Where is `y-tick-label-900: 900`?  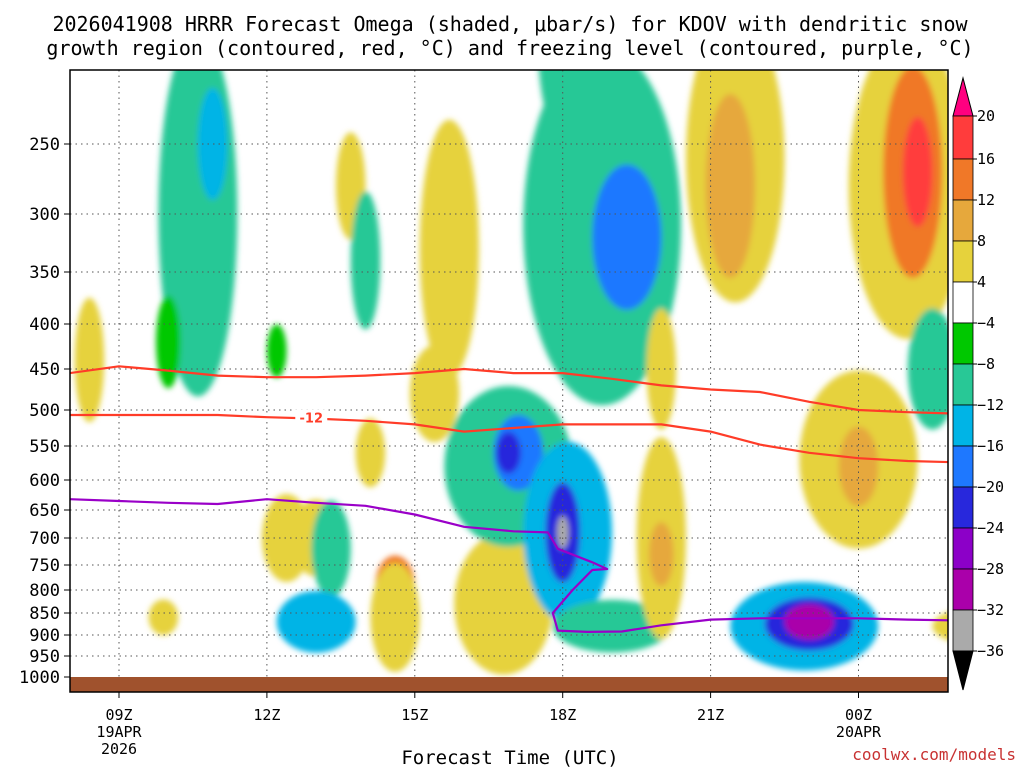 y-tick-label-900: 900 is located at coordinates (44, 636).